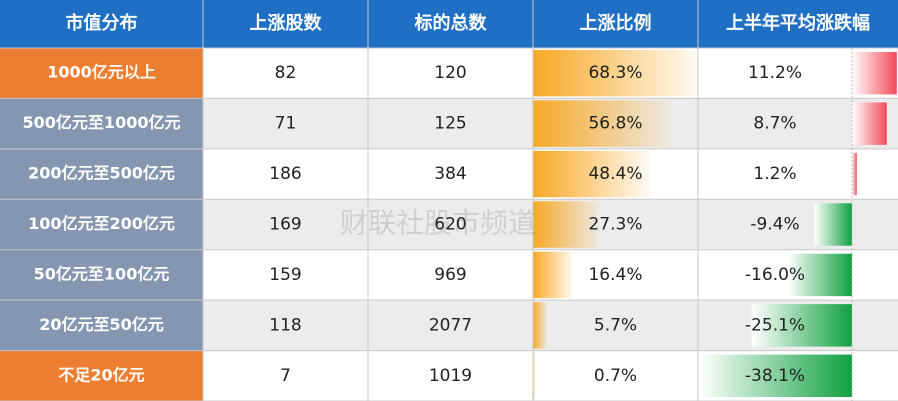 This screenshot has height=401, width=898. What do you see at coordinates (774, 225) in the screenshot?
I see `cell: -9.4%` at bounding box center [774, 225].